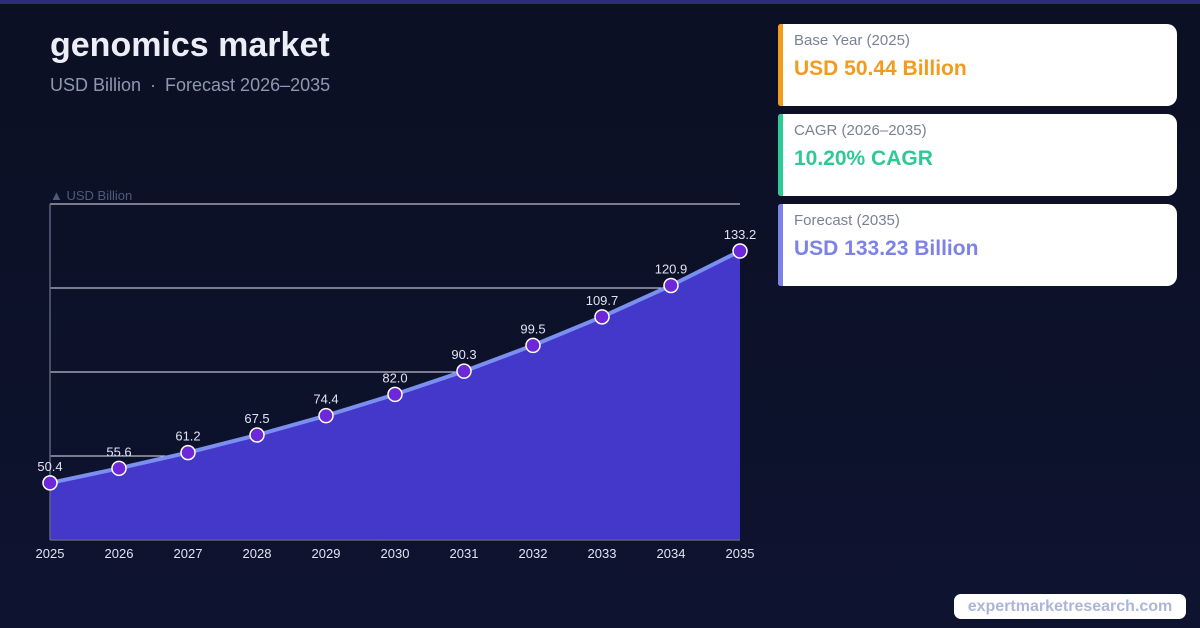 The image size is (1200, 628). What do you see at coordinates (602, 553) in the screenshot?
I see `x-tick-label: 2033` at bounding box center [602, 553].